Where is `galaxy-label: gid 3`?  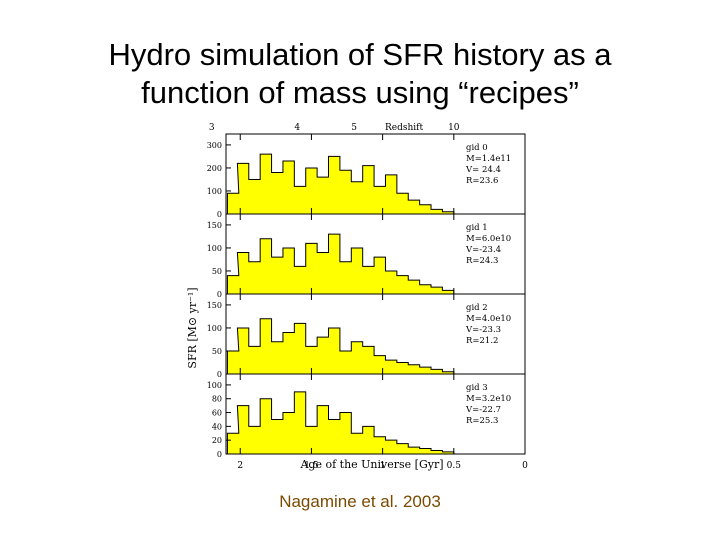 galaxy-label: gid 3 is located at coordinates (477, 388).